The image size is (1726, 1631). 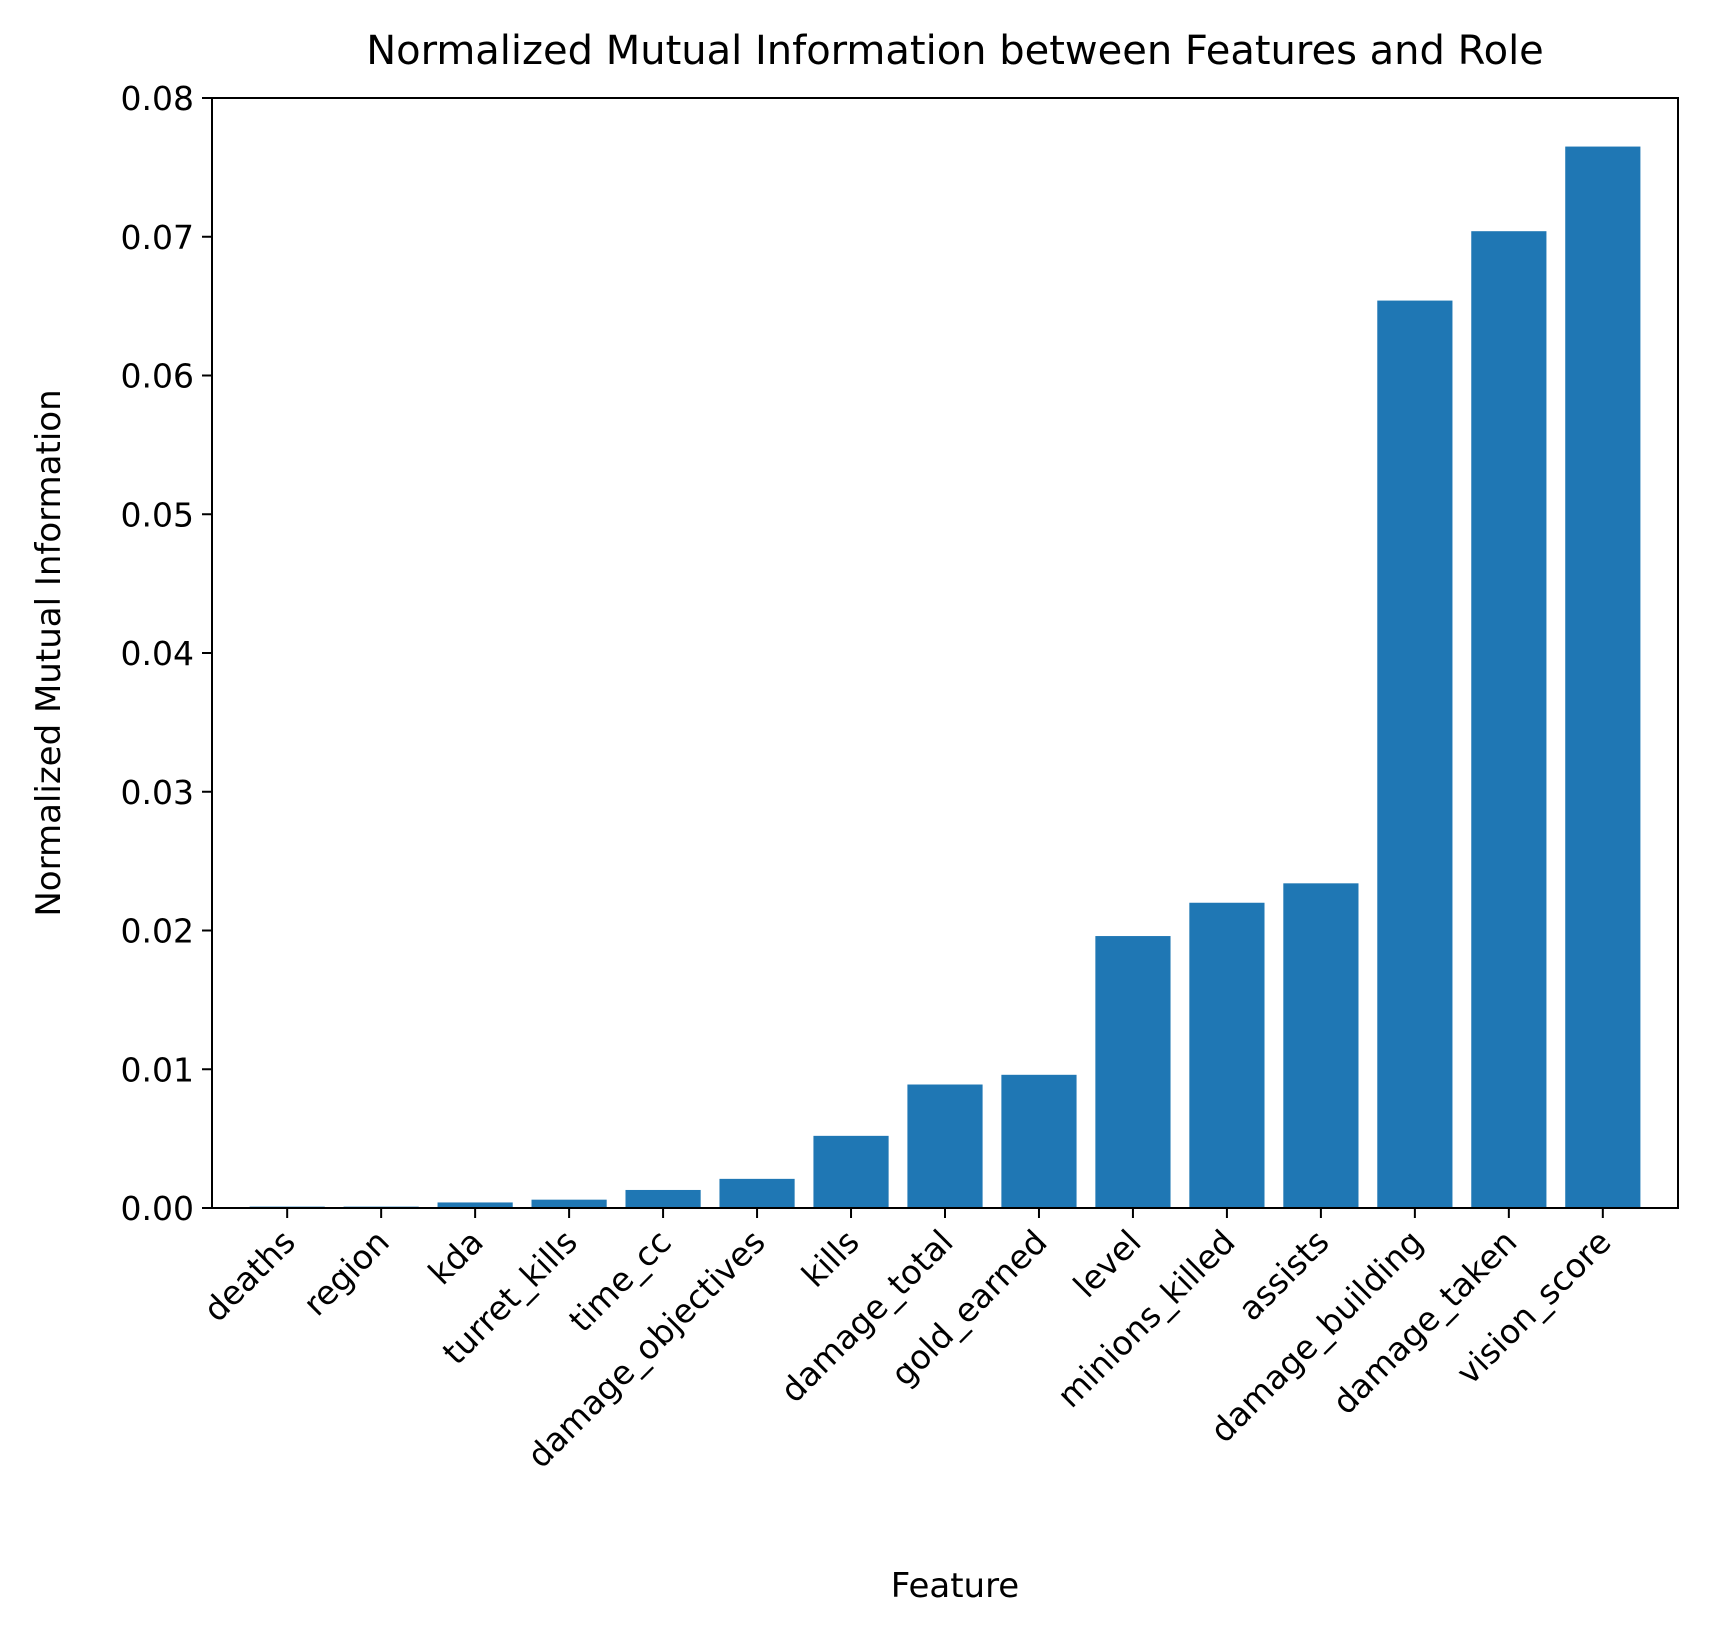 What do you see at coordinates (157, 376) in the screenshot?
I see `y-tick-label: 0.06` at bounding box center [157, 376].